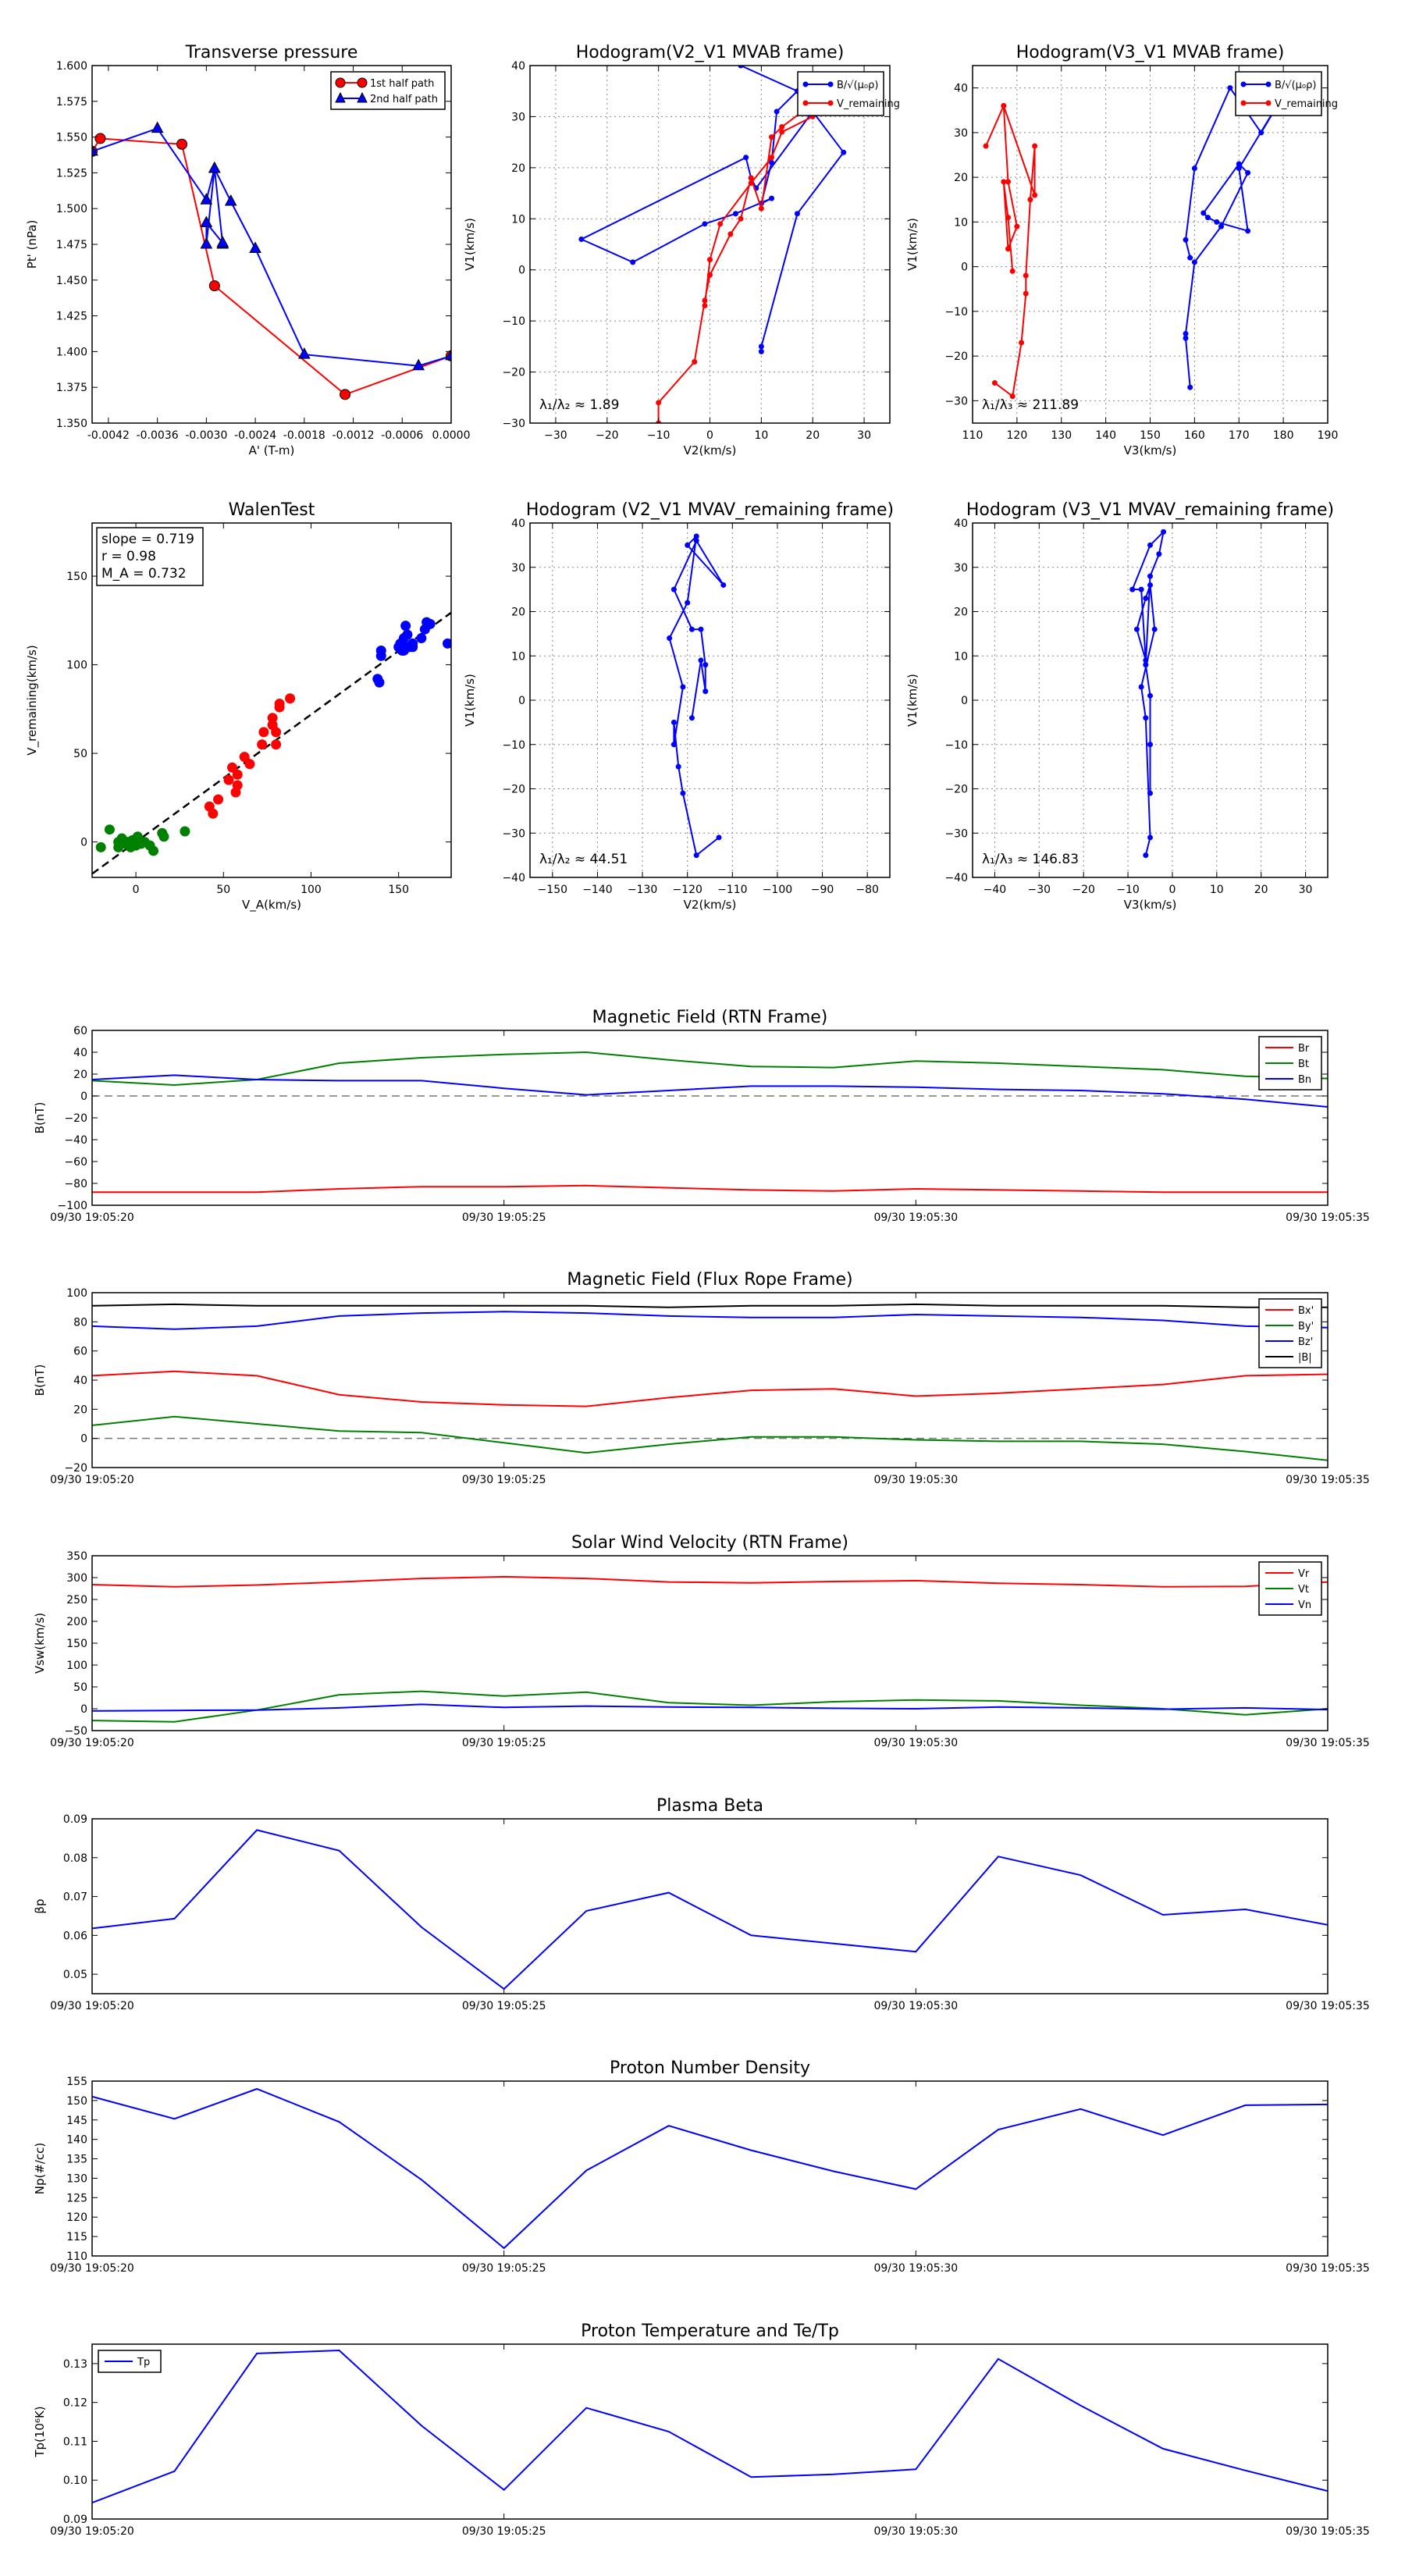 This screenshot has height=2576, width=1405. What do you see at coordinates (1151, 52) in the screenshot?
I see `chart-title: Hodogram(V3_V1 MVAB frame)` at bounding box center [1151, 52].